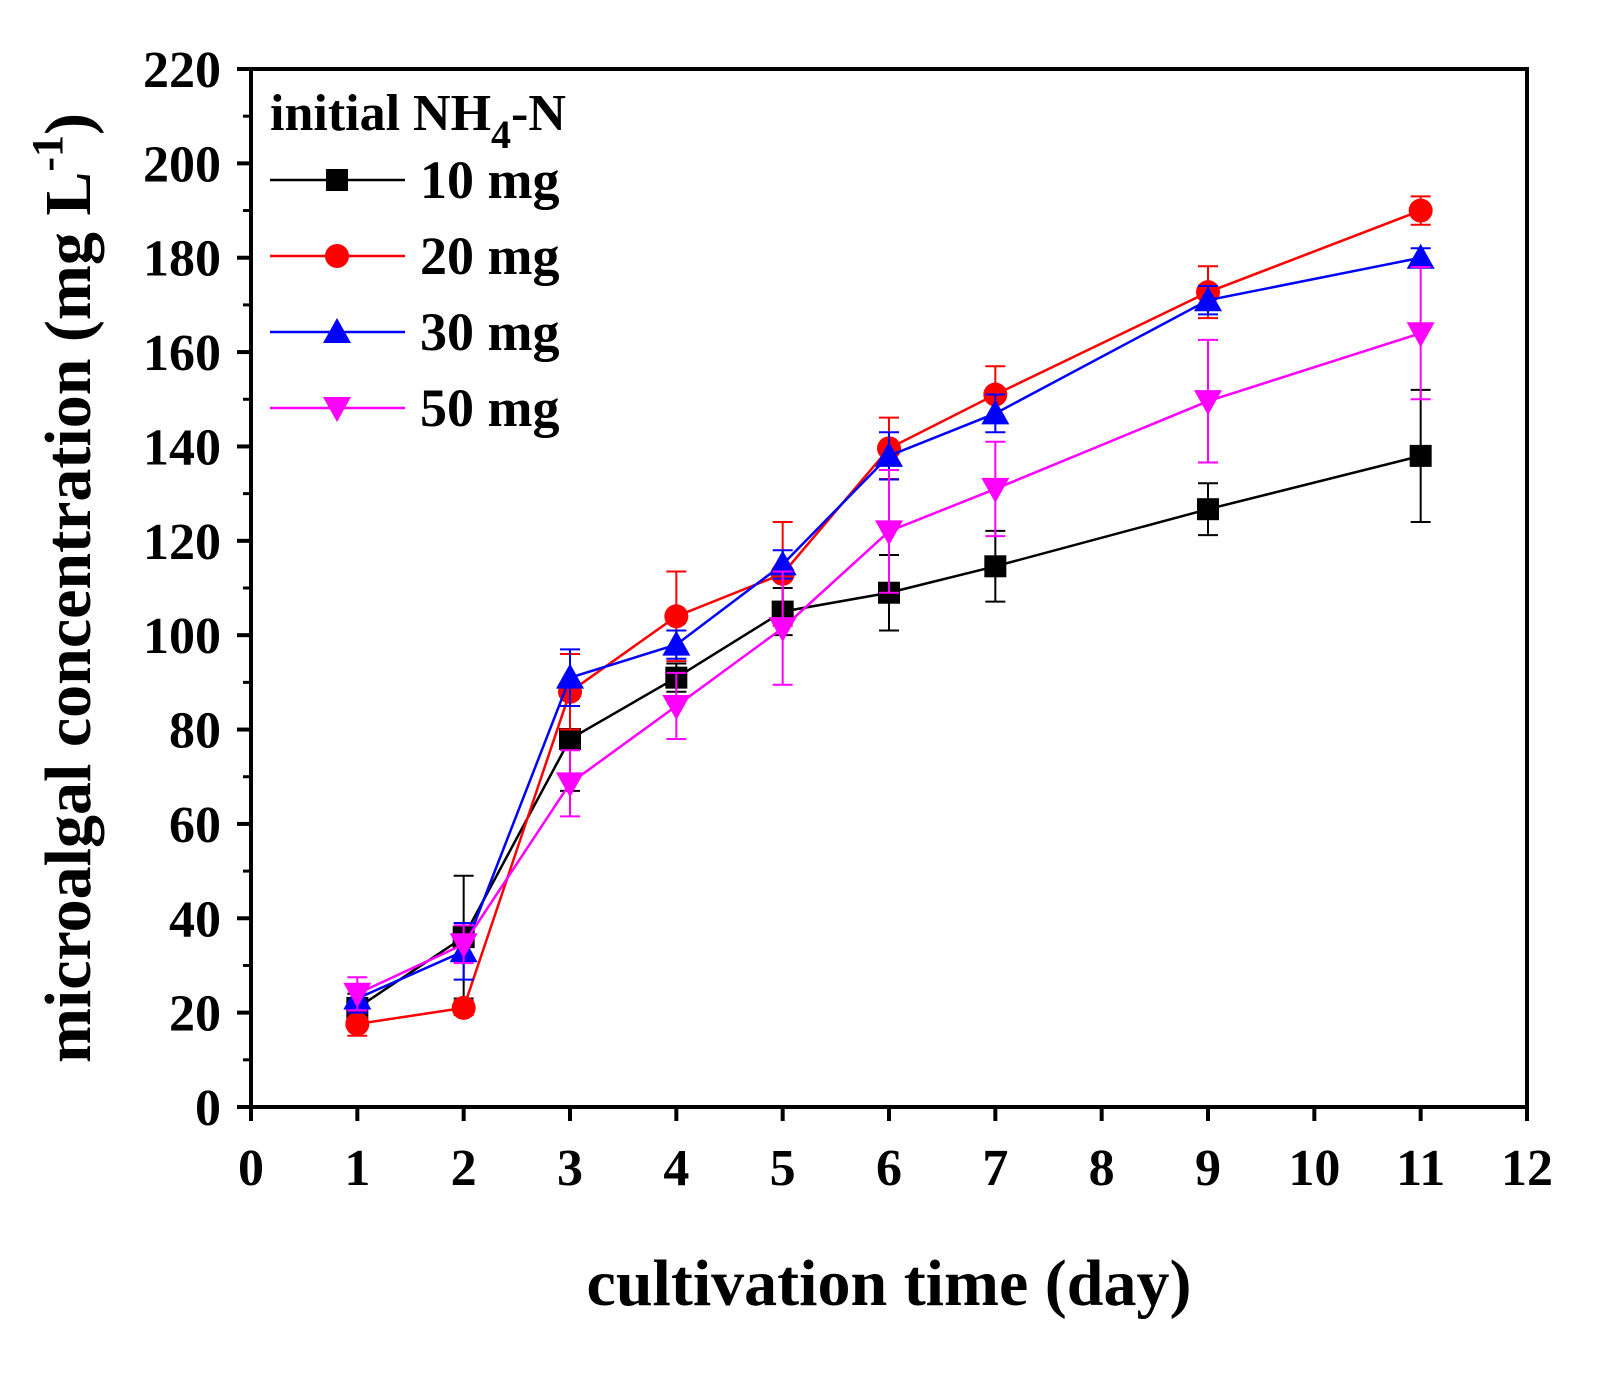 This screenshot has height=1380, width=1608. I want to click on y-tick-label: 80, so click(195, 731).